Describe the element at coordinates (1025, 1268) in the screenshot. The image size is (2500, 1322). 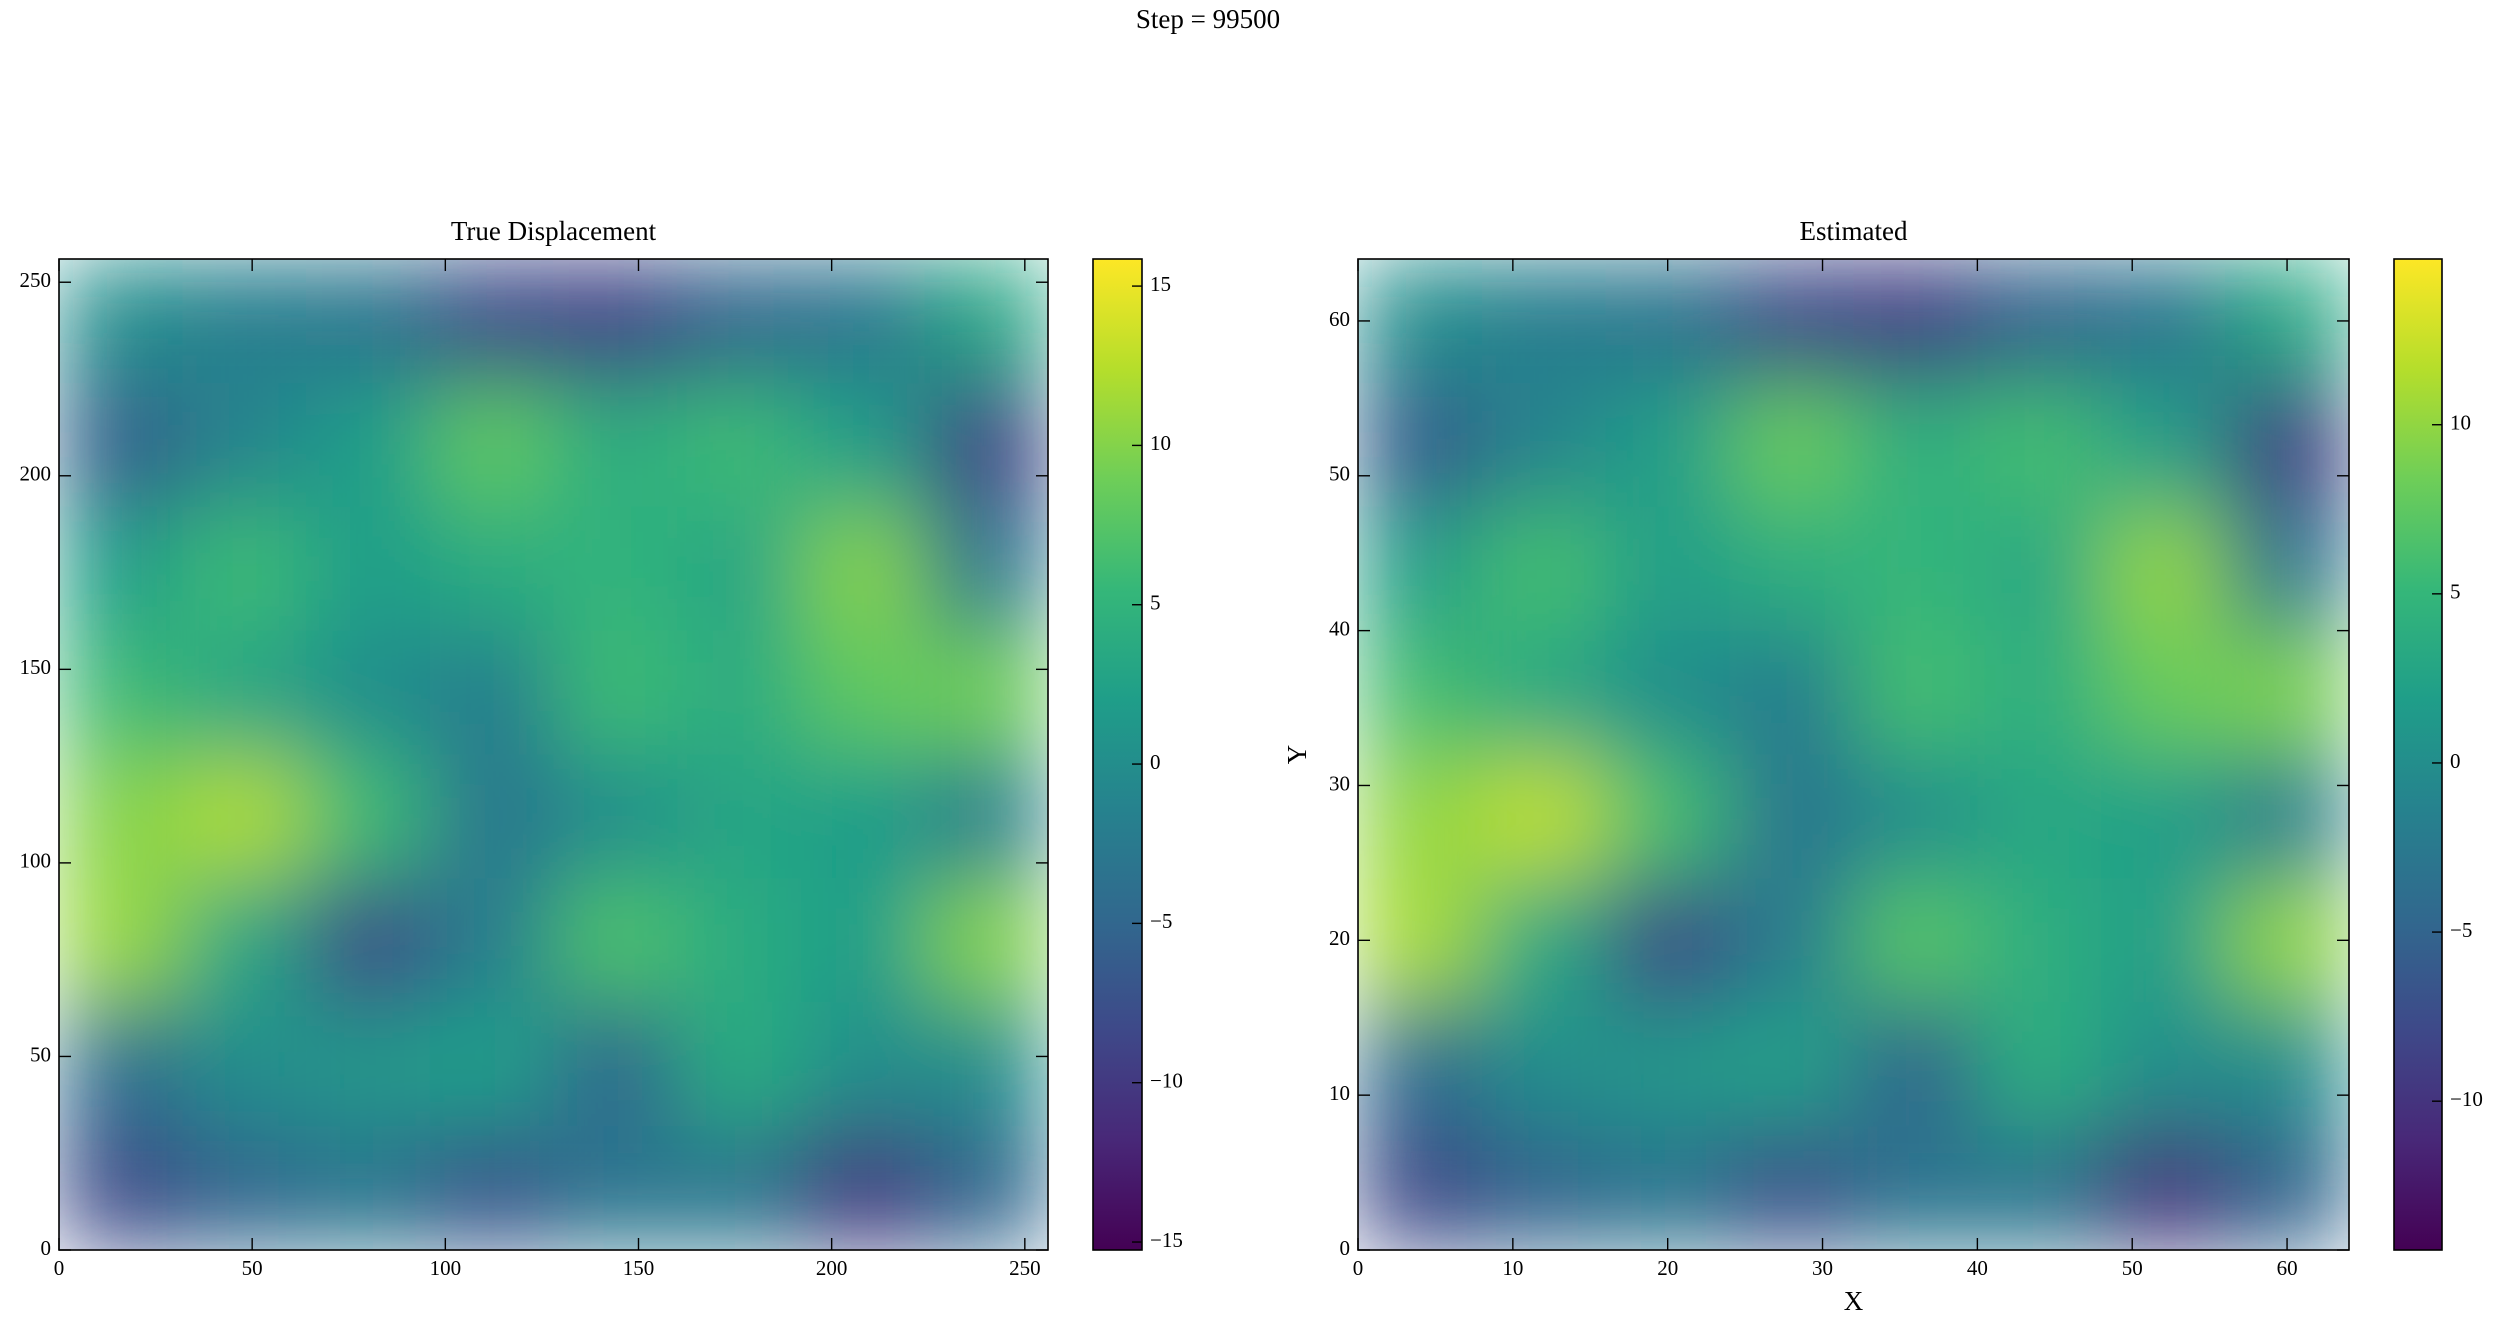
I see `x-tick-label: 250` at that location.